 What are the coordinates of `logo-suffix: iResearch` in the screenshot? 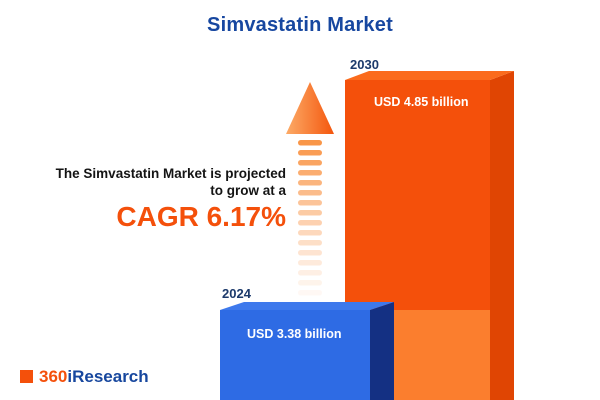 It's located at (108, 376).